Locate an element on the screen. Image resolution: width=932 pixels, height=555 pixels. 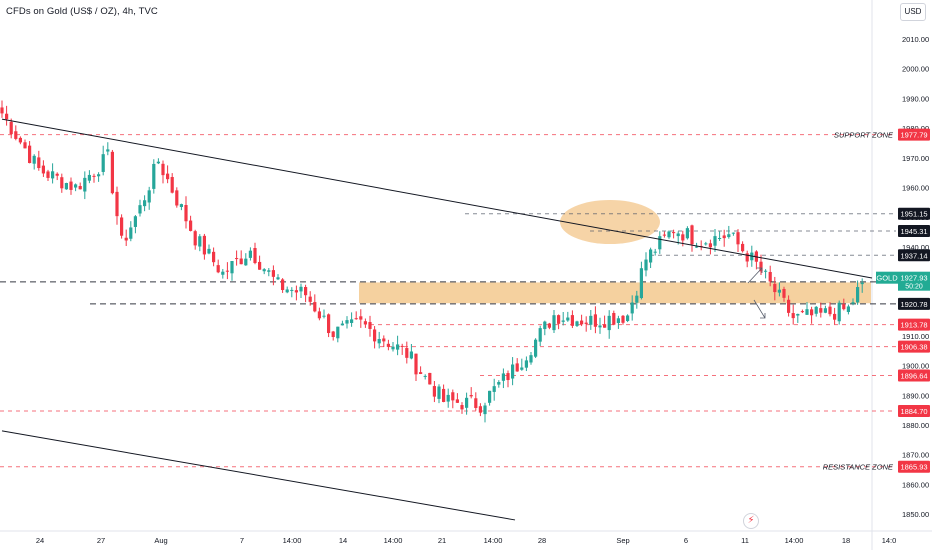
x-tick-label: 28 is located at coordinates (542, 540).